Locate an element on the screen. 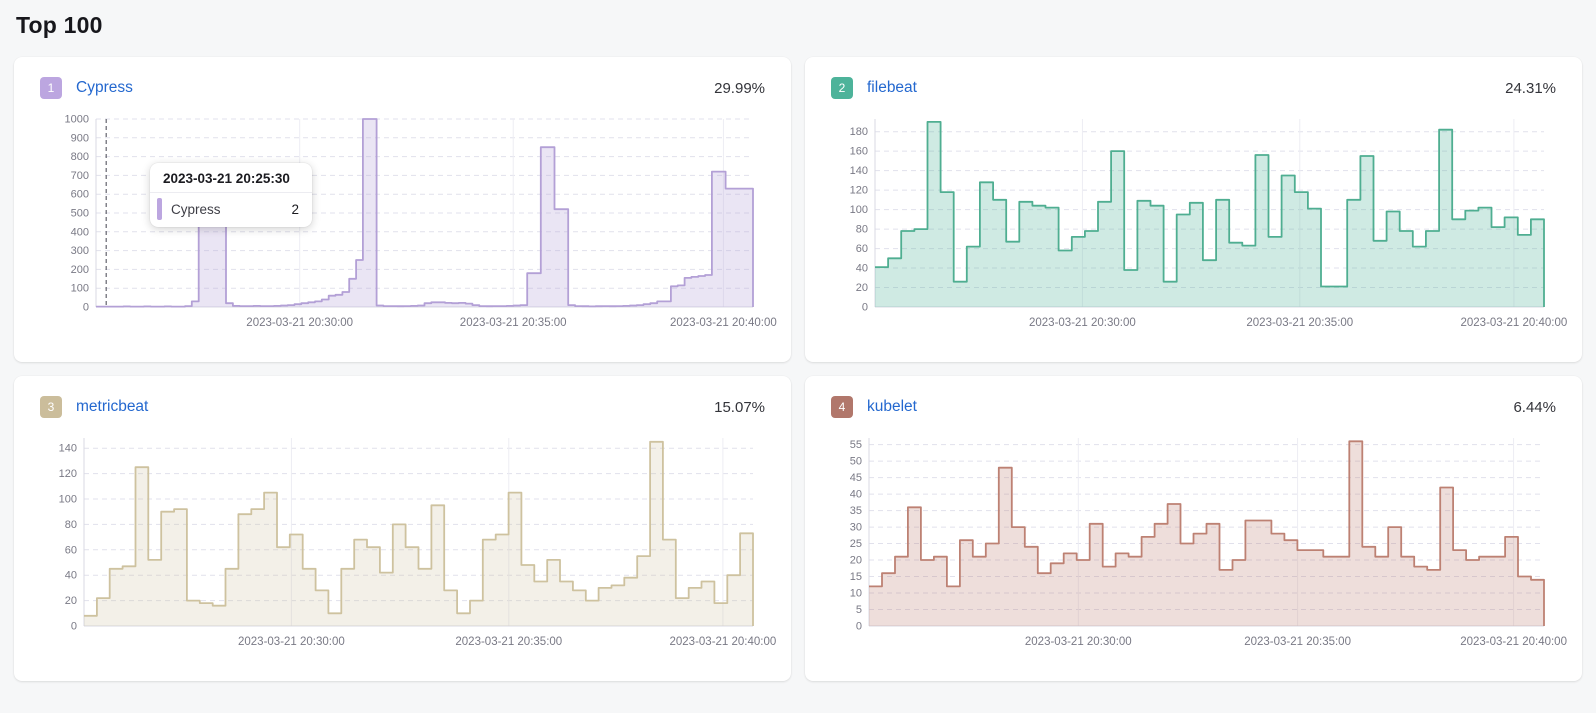 Image resolution: width=1596 pixels, height=713 pixels. series-link-cypress: Cypress is located at coordinates (104, 87).